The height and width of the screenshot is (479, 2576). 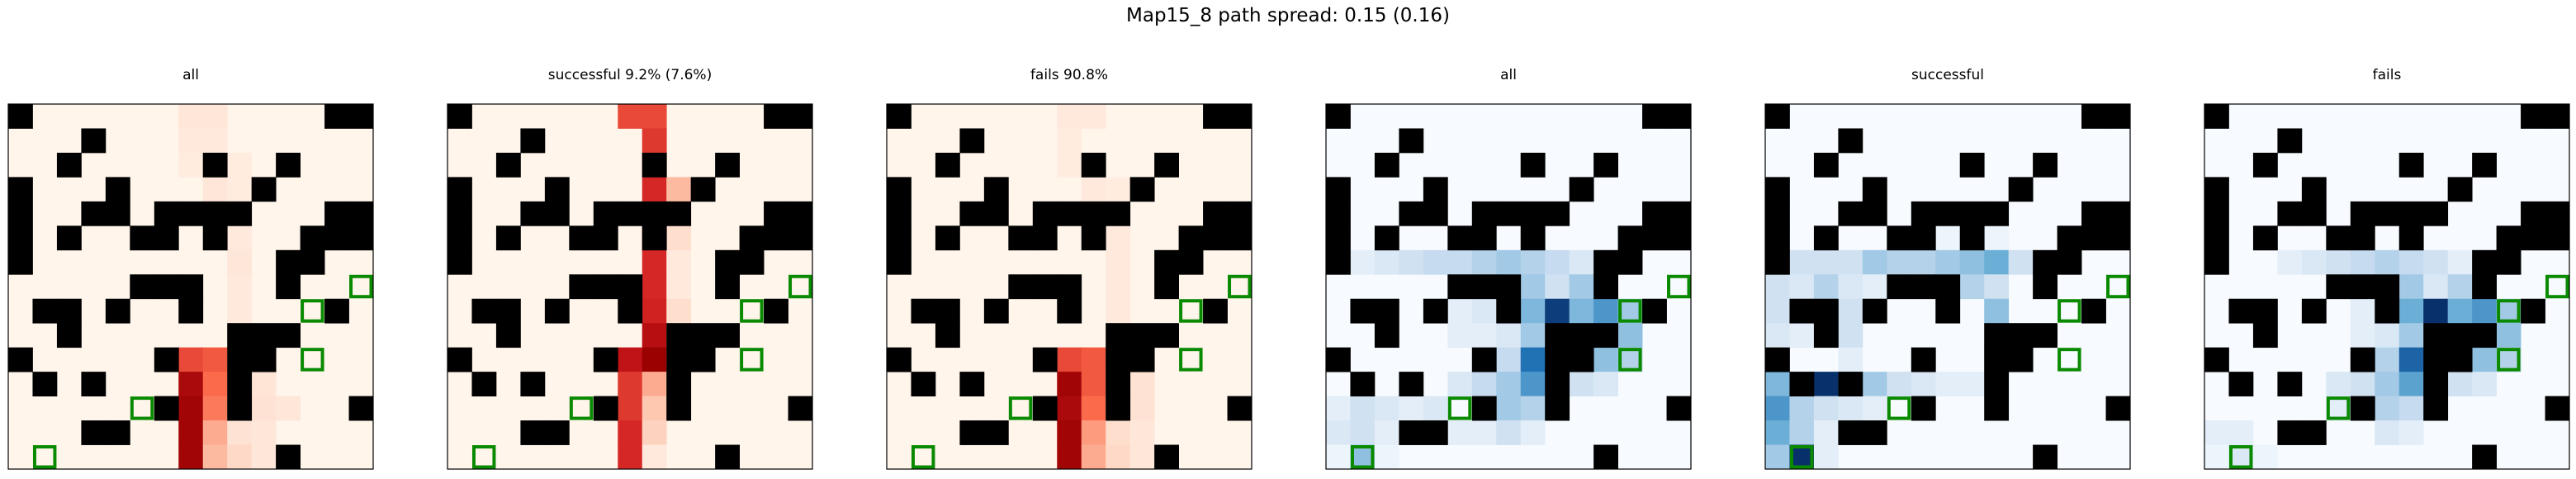 I want to click on figure-title: Map15_8 path spread: 0.15 (0.16), so click(x=1288, y=16).